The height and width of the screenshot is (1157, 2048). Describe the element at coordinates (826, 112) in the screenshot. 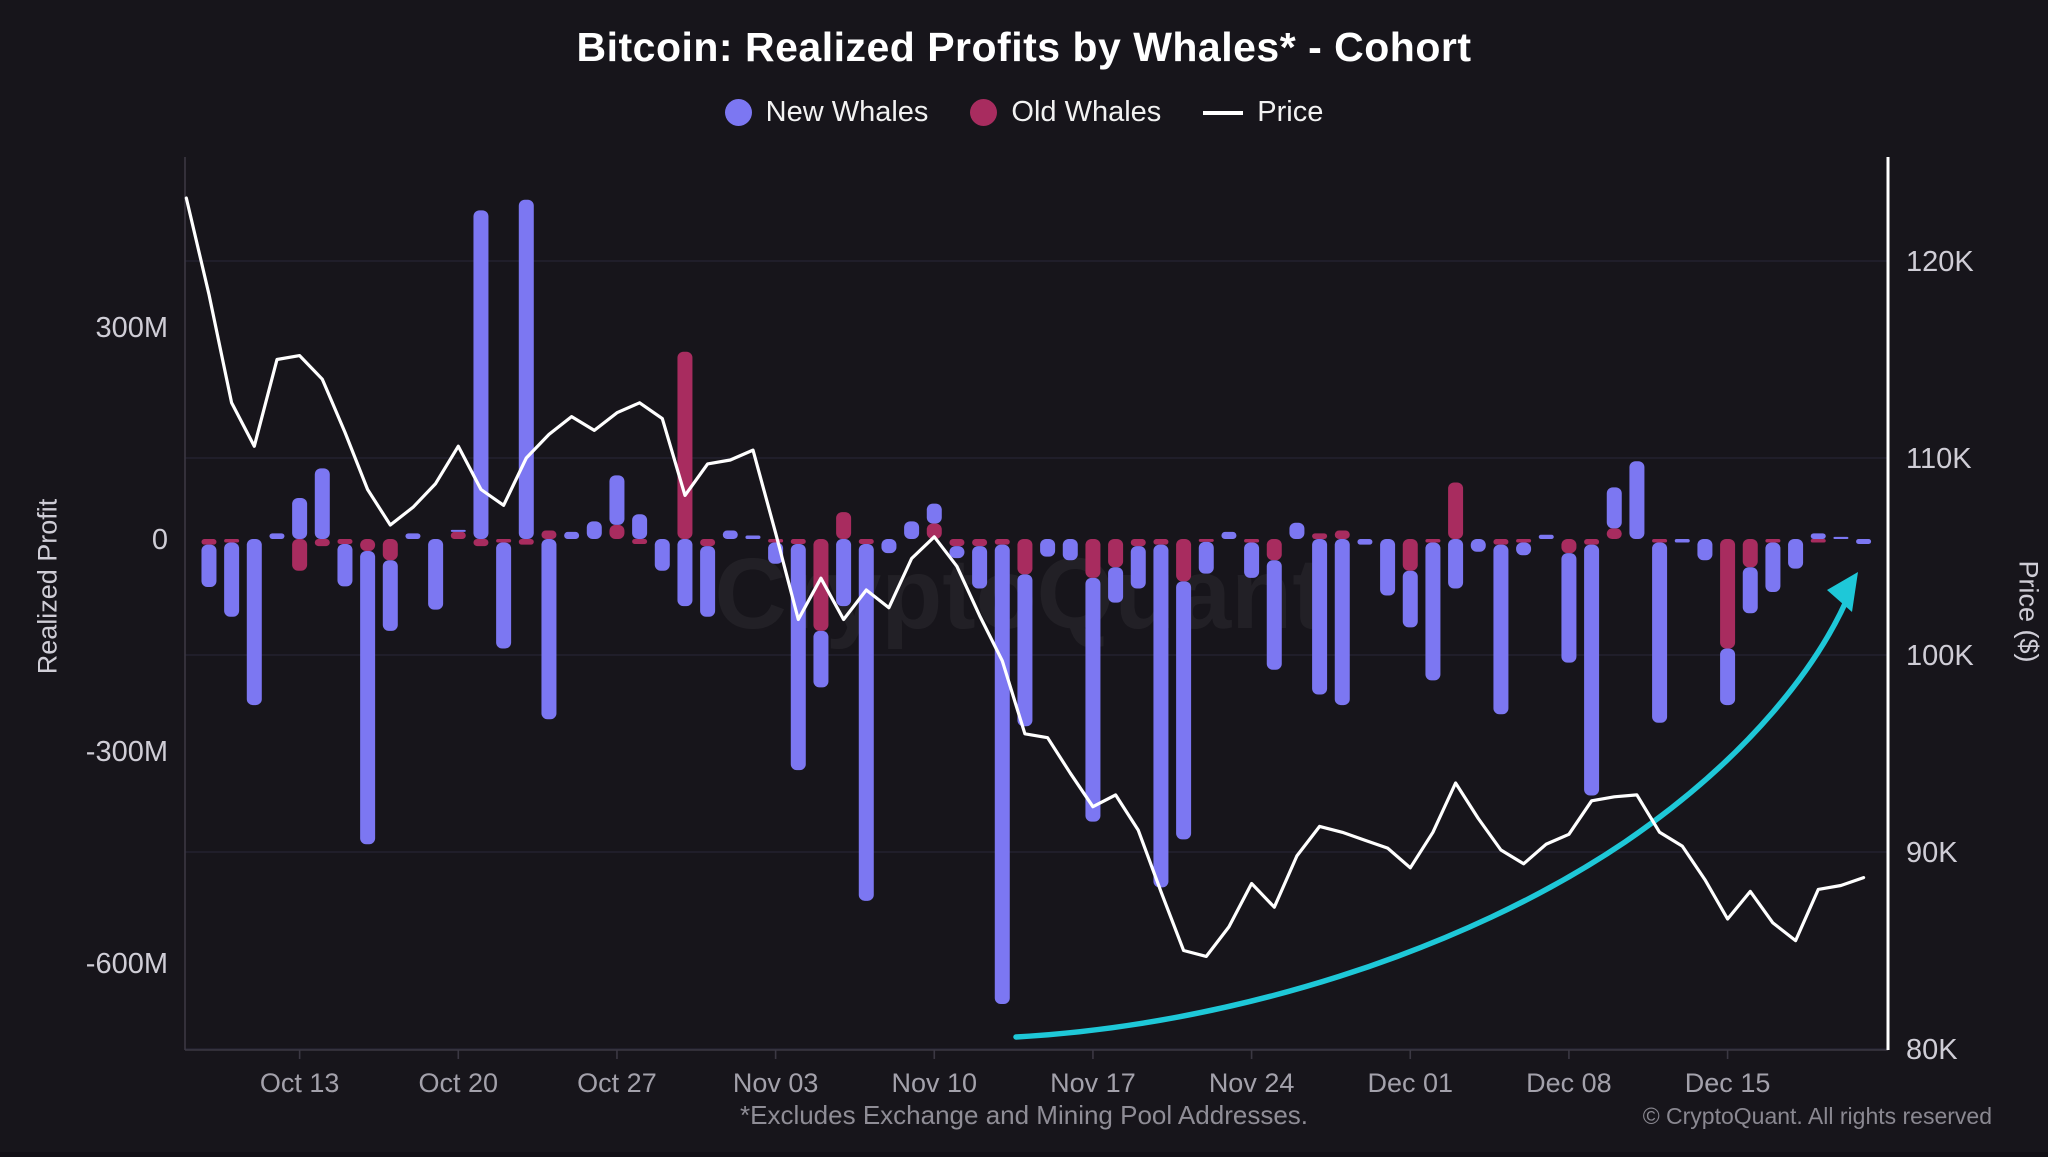

I see `legend-item-new-whales: New Whales` at that location.